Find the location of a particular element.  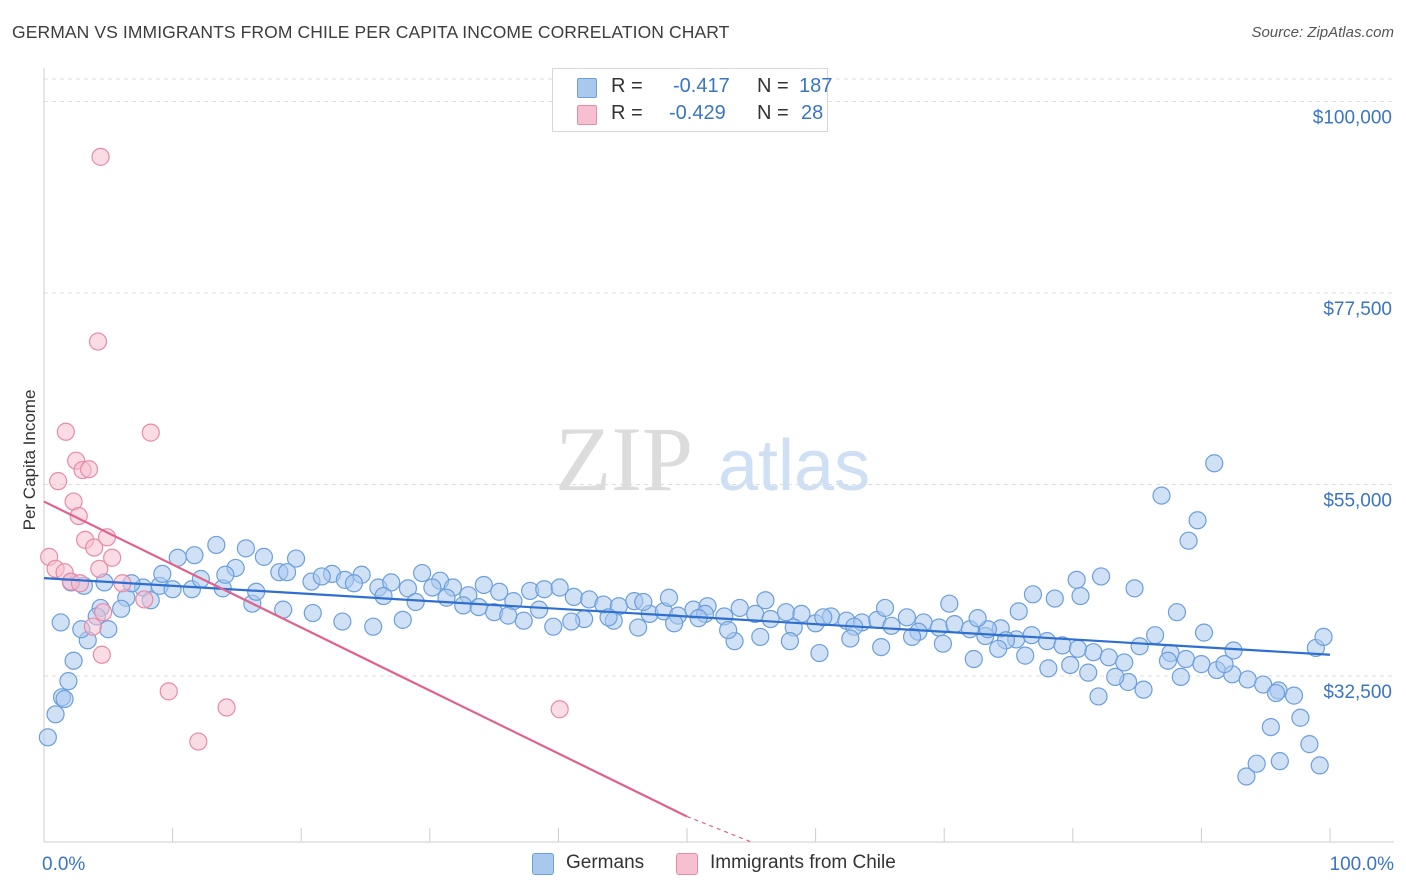

legend-label-chile: Immigrants from Chile is located at coordinates (803, 862).